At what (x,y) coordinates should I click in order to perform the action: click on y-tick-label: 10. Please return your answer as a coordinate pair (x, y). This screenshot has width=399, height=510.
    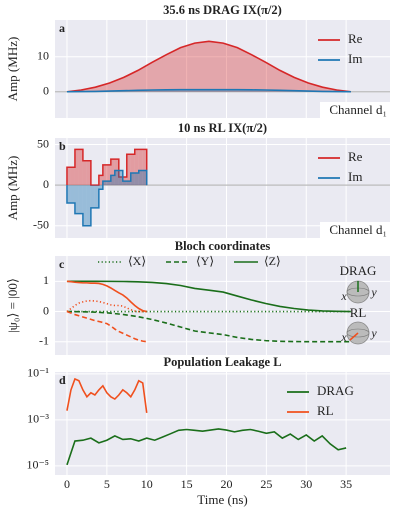
    Looking at the image, I should click on (43, 56).